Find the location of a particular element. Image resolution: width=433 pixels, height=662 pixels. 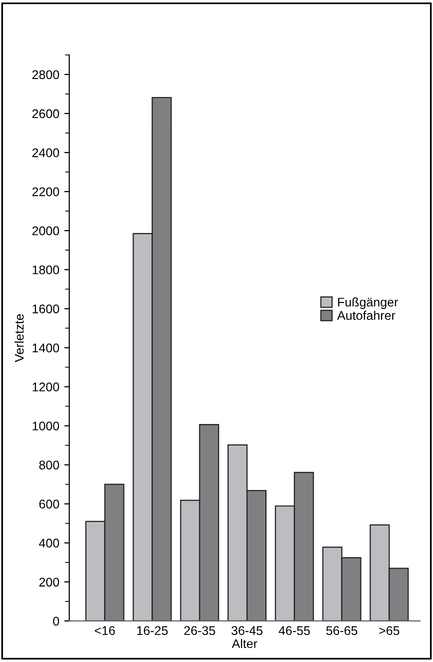

x-tick-label: >65 is located at coordinates (389, 630).